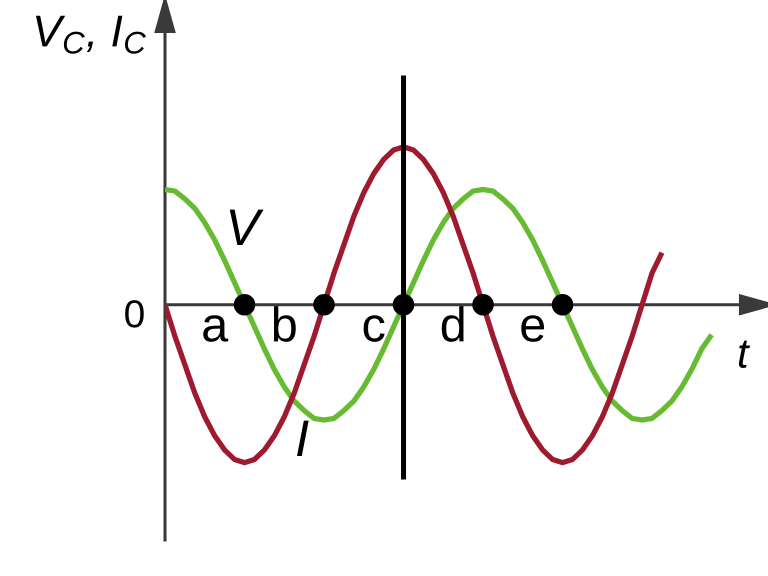 This screenshot has width=768, height=576. What do you see at coordinates (744, 354) in the screenshot?
I see `x-axis-title: t` at bounding box center [744, 354].